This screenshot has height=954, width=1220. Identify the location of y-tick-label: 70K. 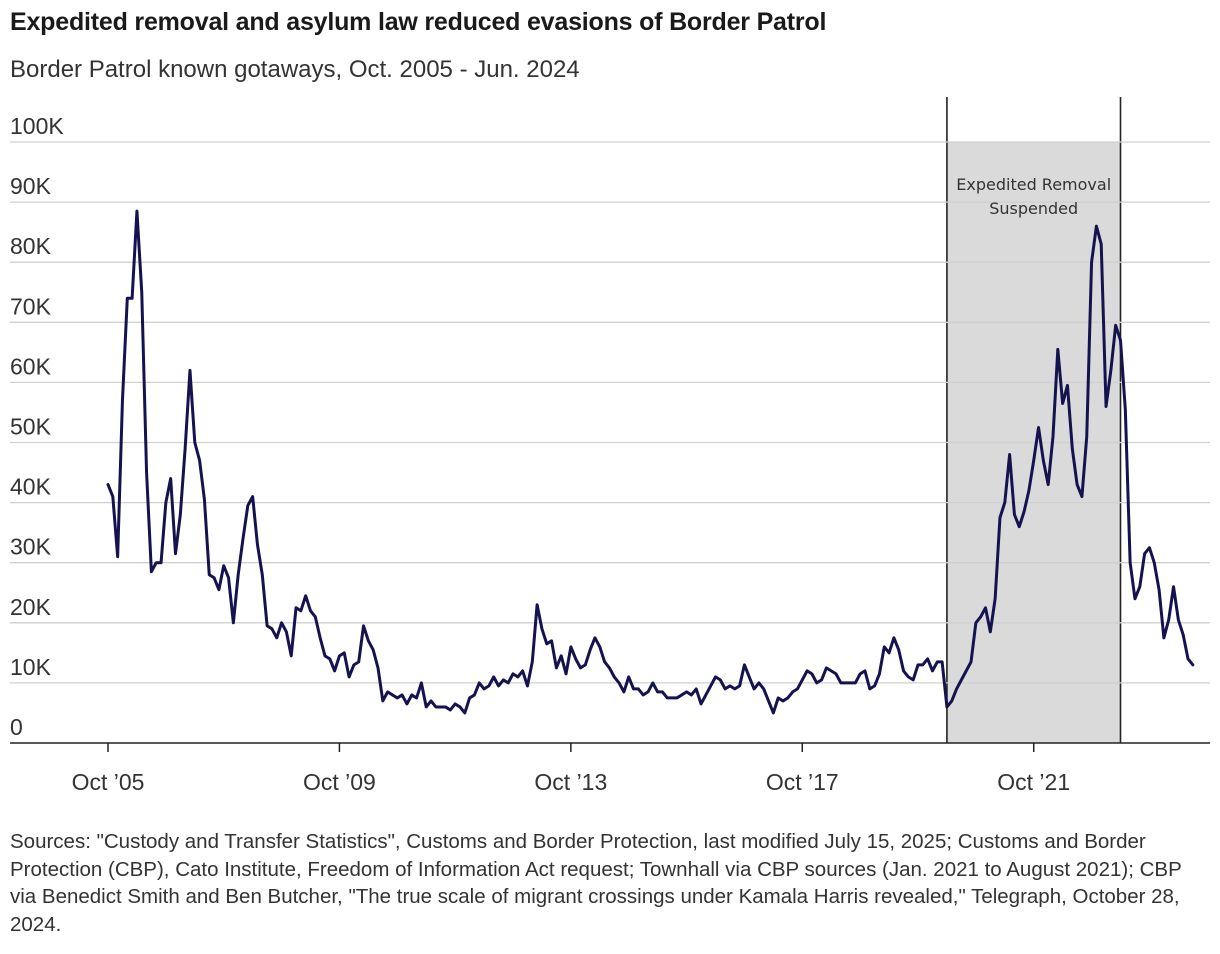
(31, 306).